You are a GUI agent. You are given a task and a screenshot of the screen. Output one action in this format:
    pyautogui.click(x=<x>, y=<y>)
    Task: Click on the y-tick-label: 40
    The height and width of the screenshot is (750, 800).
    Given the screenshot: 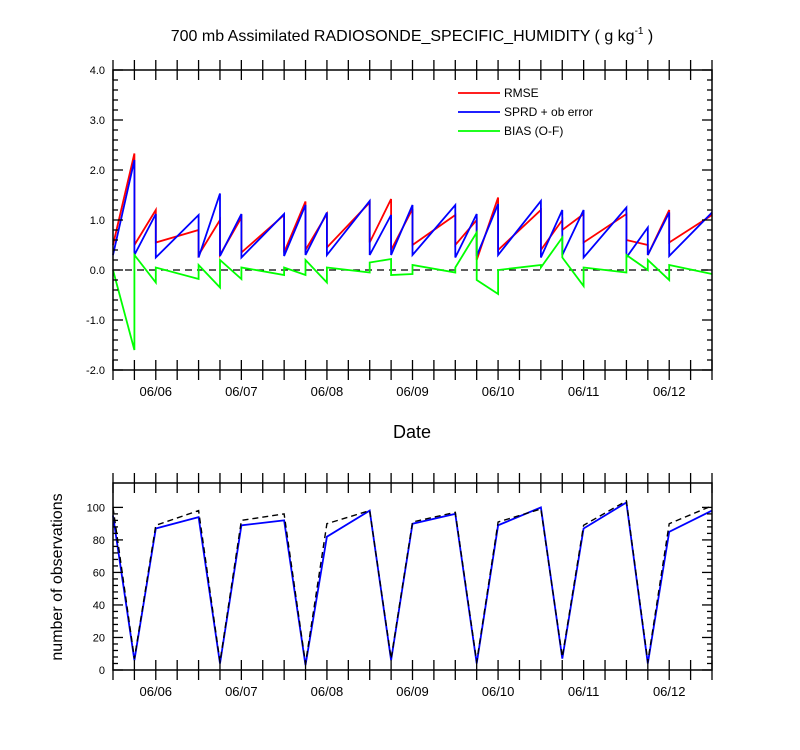 What is the action you would take?
    pyautogui.click(x=99, y=606)
    